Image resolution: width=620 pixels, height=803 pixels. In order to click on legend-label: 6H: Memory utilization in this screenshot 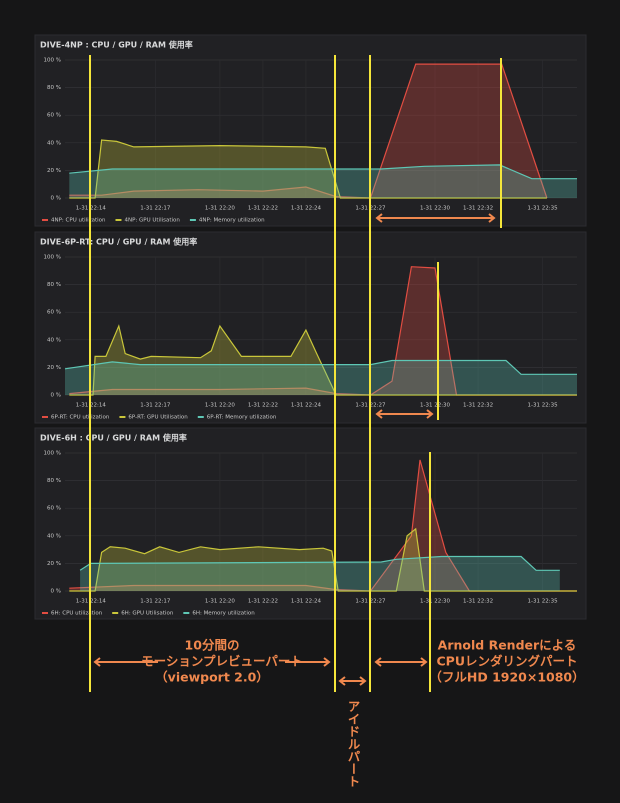, I will do `click(223, 614)`.